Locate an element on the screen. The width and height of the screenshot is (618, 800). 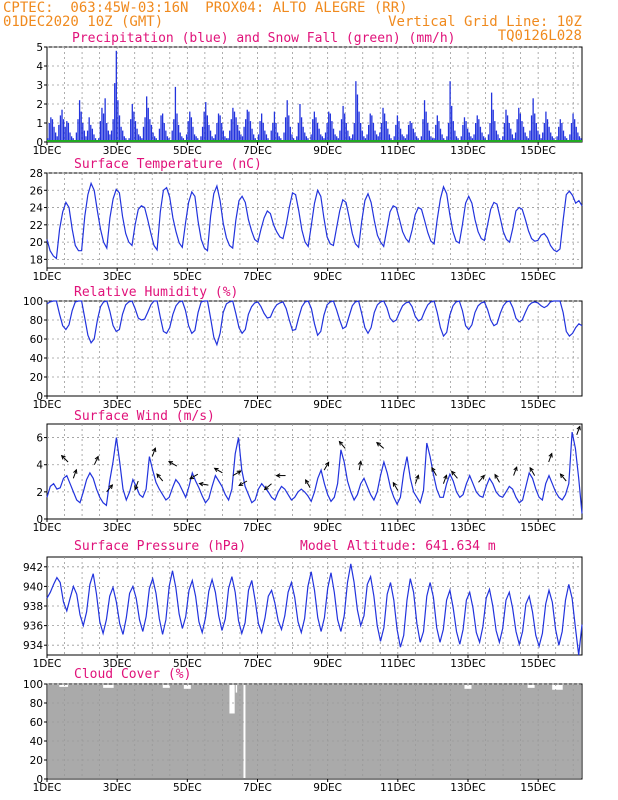
y-tick-label: 940 is located at coordinates (33, 587).